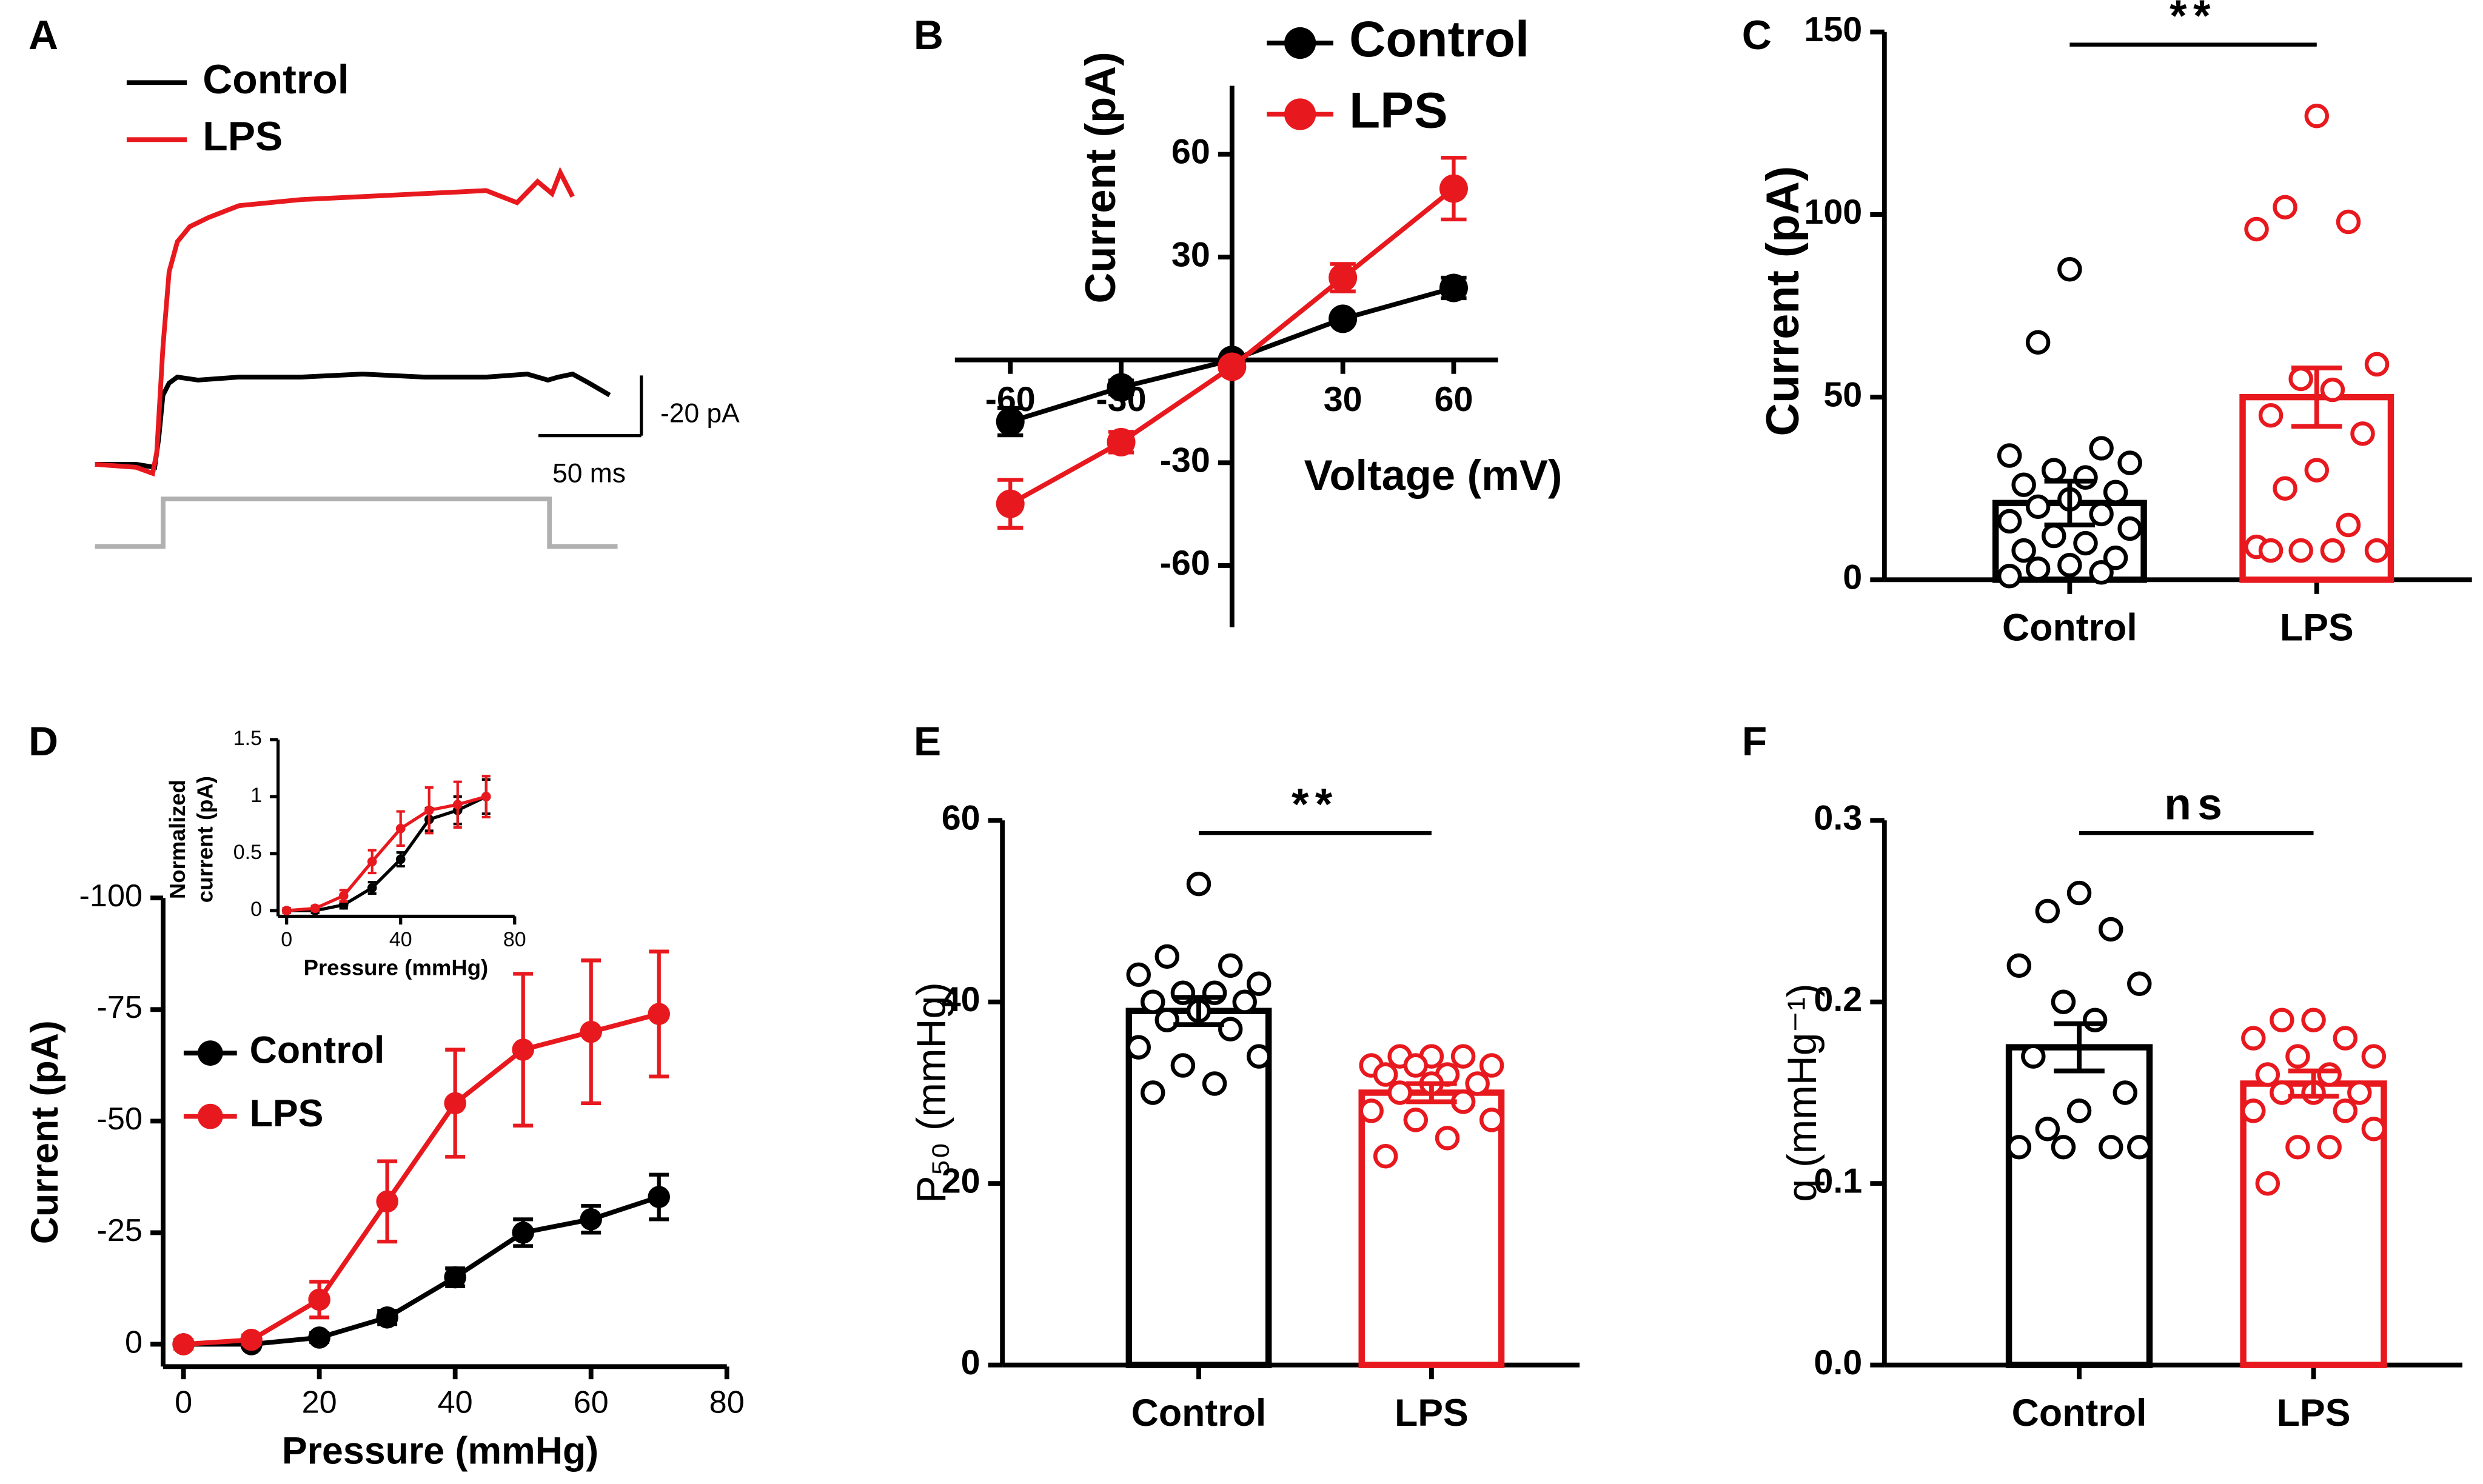 Image resolution: width=2483 pixels, height=1484 pixels. Describe the element at coordinates (589, 474) in the screenshot. I see `scale-bar-label: 50 ms` at that location.